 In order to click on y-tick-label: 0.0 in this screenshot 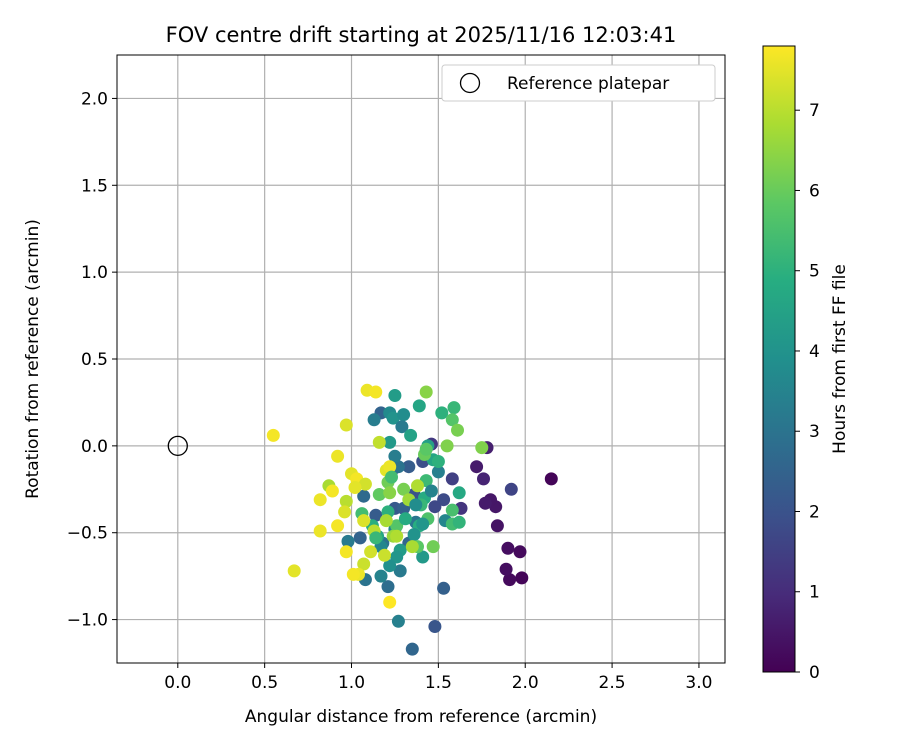, I will do `click(94, 447)`.